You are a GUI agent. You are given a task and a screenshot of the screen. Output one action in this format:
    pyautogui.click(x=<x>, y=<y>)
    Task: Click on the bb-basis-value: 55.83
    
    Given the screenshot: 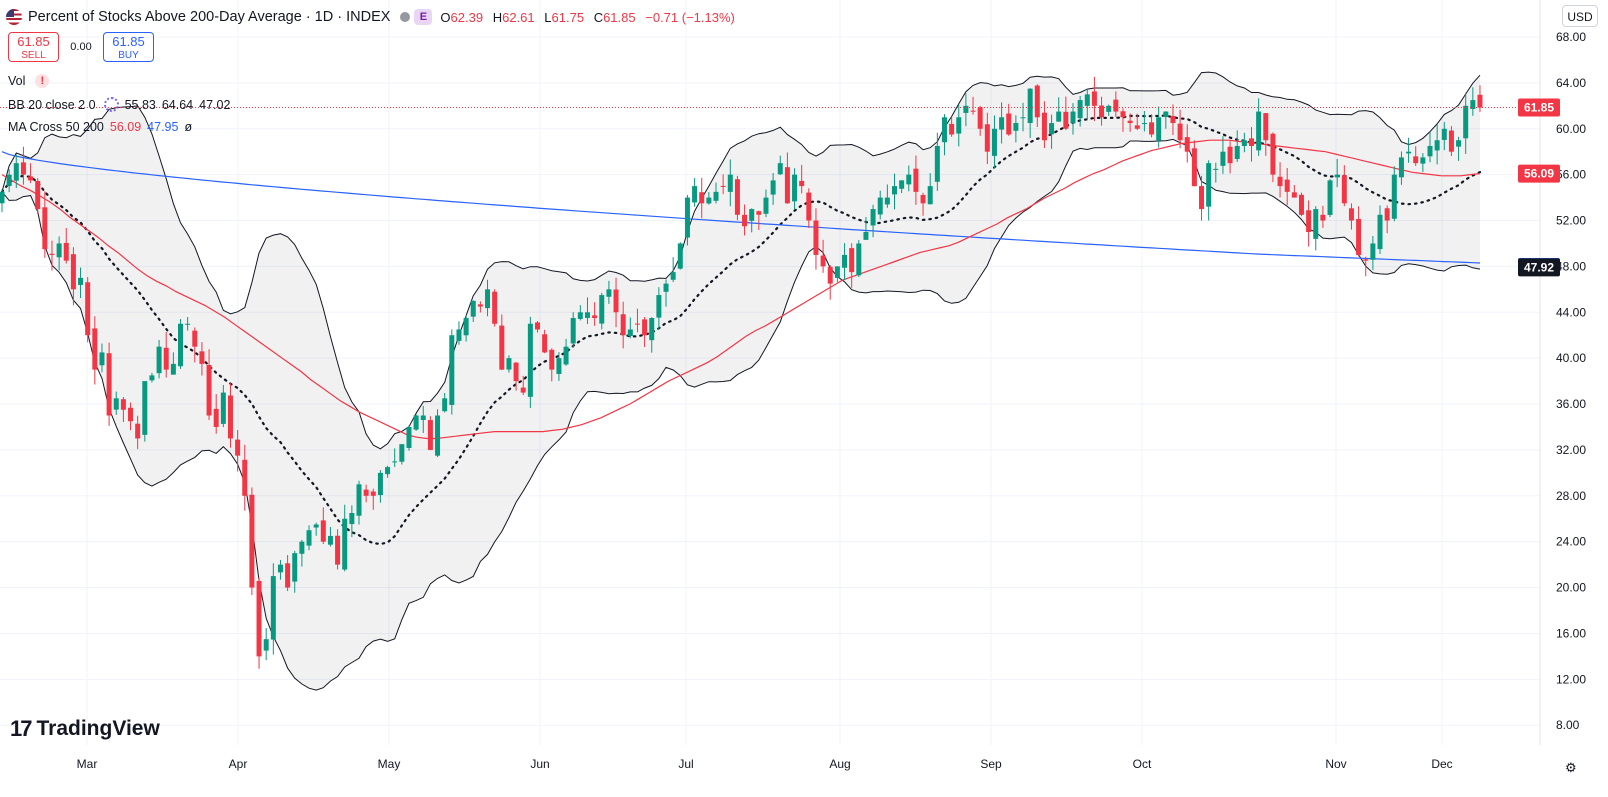 What is the action you would take?
    pyautogui.click(x=140, y=104)
    